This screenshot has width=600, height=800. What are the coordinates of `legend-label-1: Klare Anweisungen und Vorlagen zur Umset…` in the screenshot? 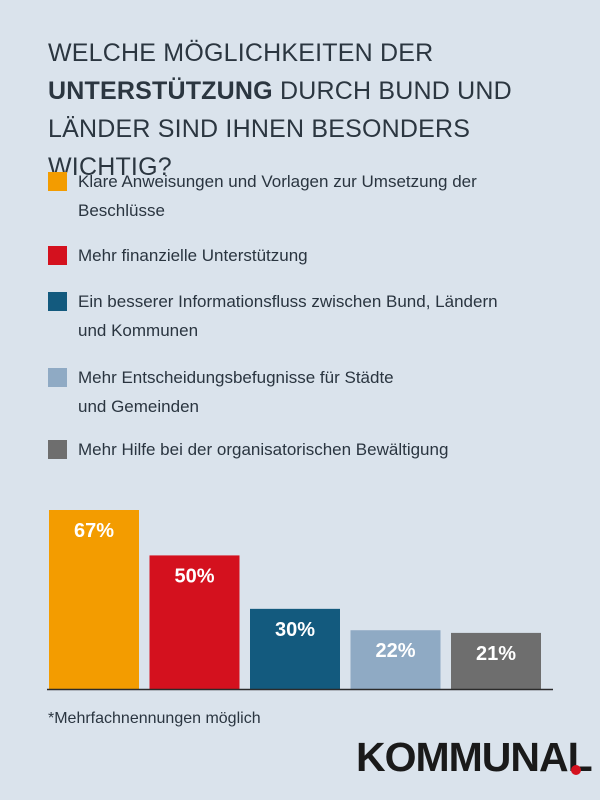 It's located at (277, 196).